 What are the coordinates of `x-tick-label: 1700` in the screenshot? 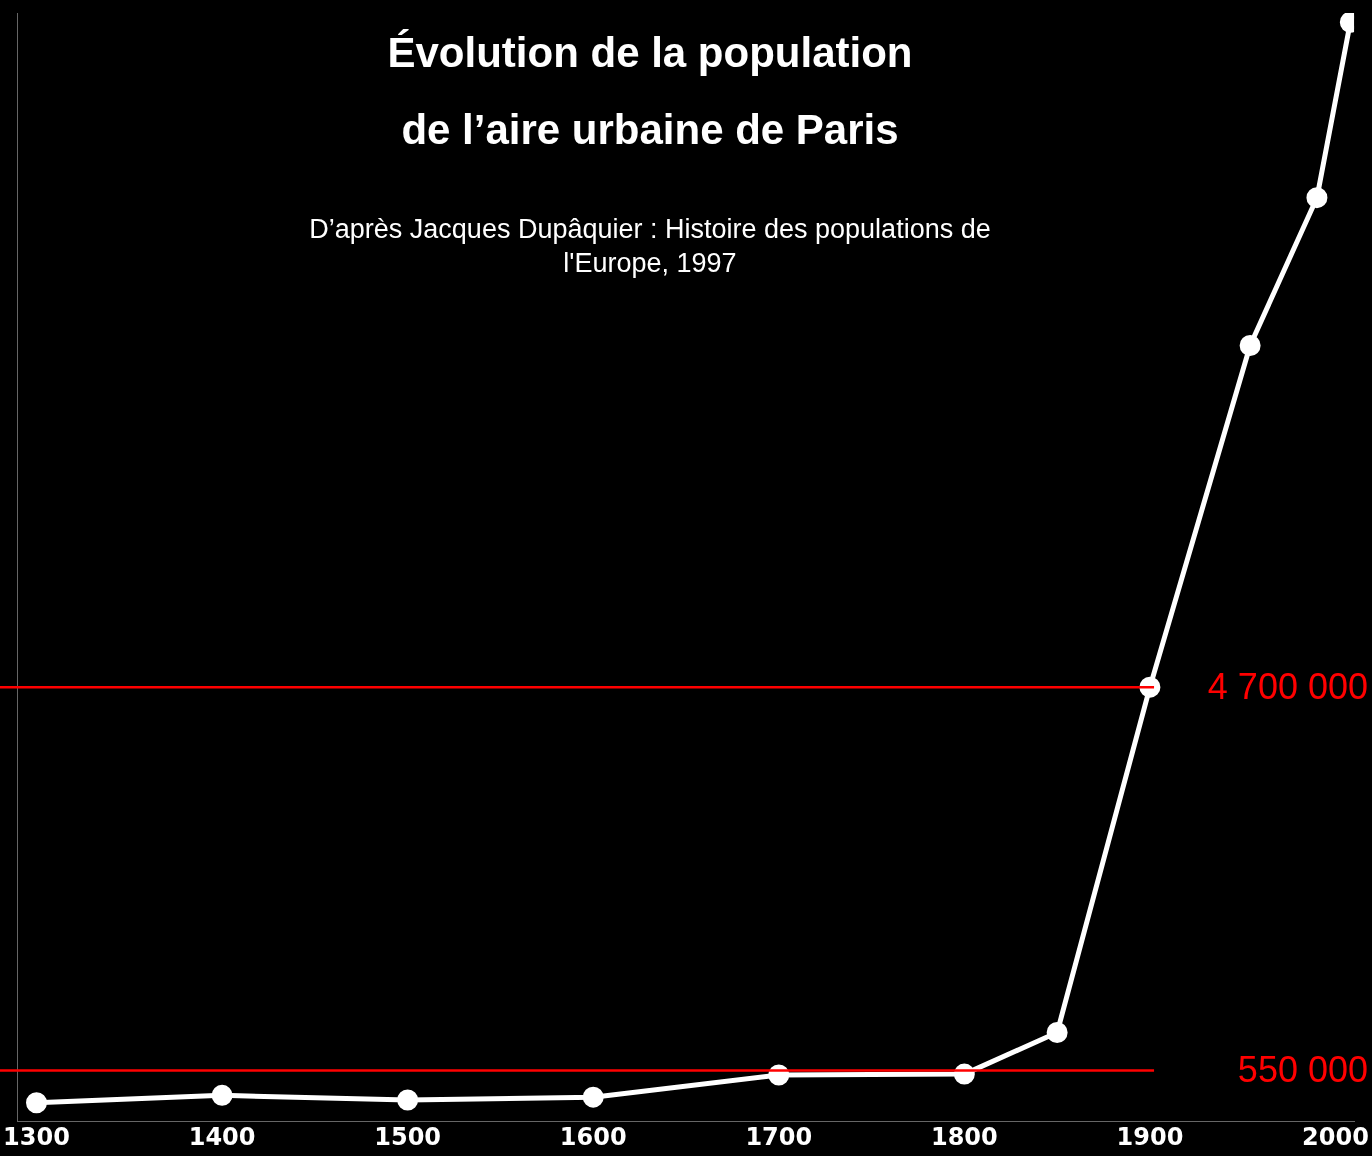 It's located at (779, 1136).